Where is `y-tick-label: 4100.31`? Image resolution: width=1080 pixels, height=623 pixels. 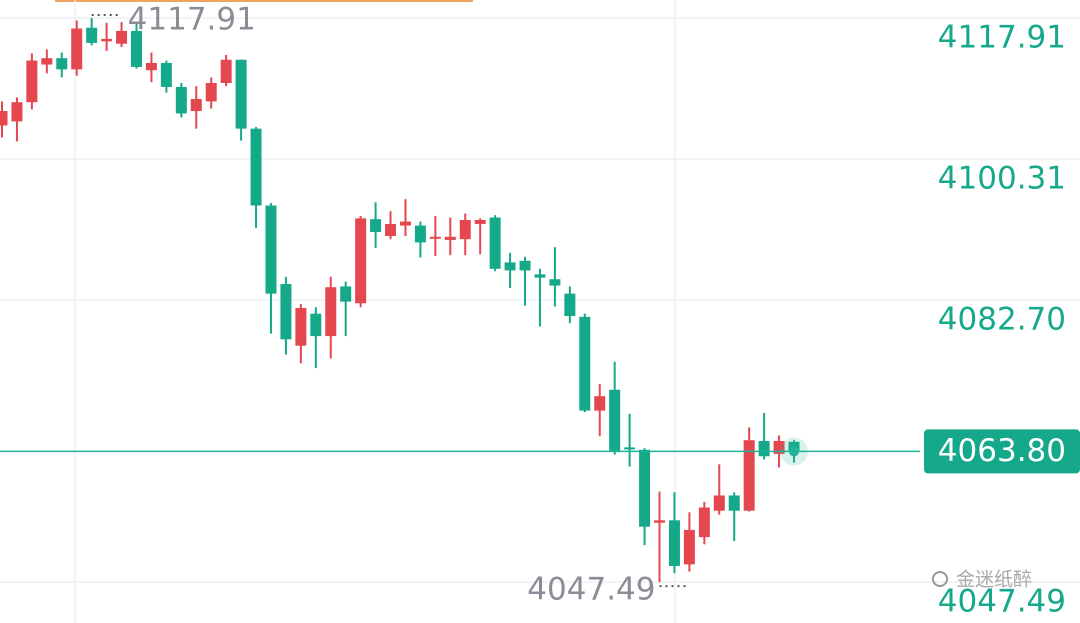
y-tick-label: 4100.31 is located at coordinates (1002, 178).